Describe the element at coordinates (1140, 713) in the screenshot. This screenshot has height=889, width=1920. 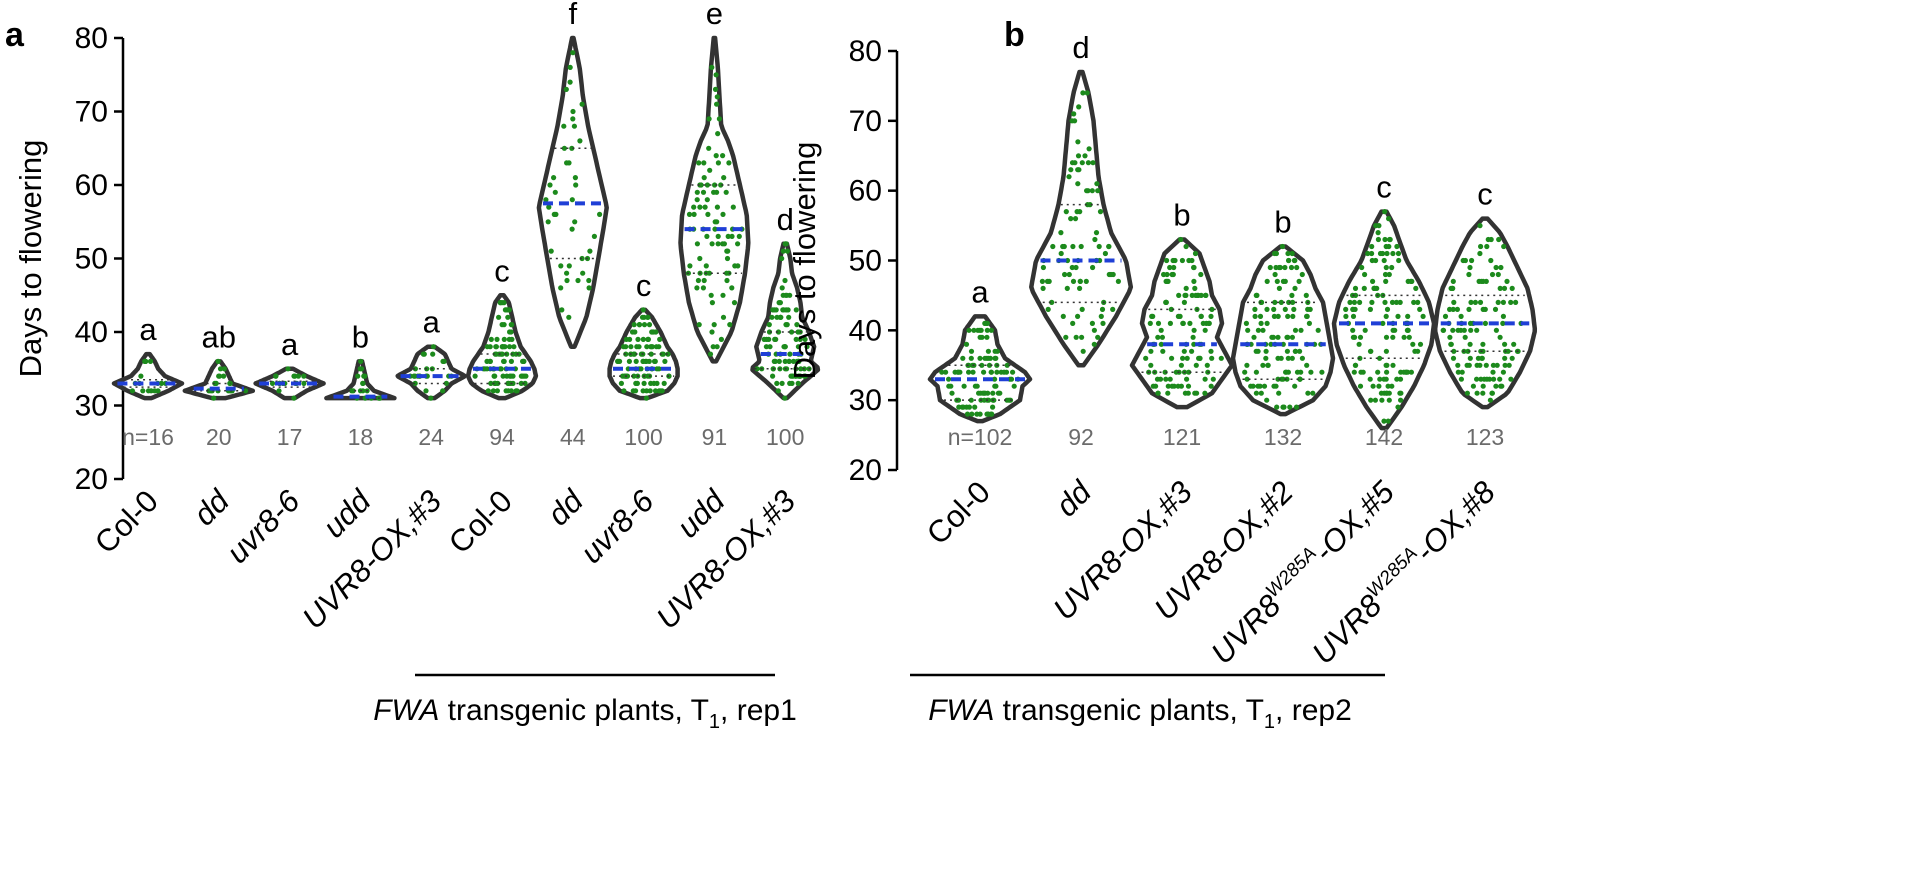
I see `group-label: FWA transgenic plants, T1, rep2` at that location.